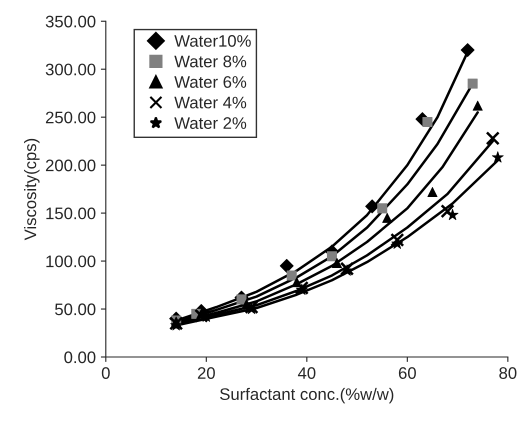 The width and height of the screenshot is (529, 425). I want to click on x-tick-label: 40, so click(307, 373).